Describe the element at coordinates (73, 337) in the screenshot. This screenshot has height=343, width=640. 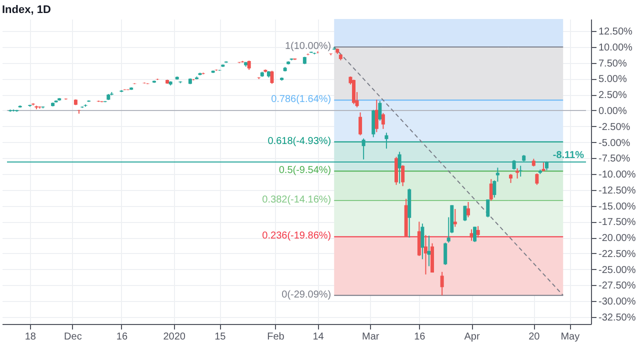
I see `x-tick-label: Dec` at that location.